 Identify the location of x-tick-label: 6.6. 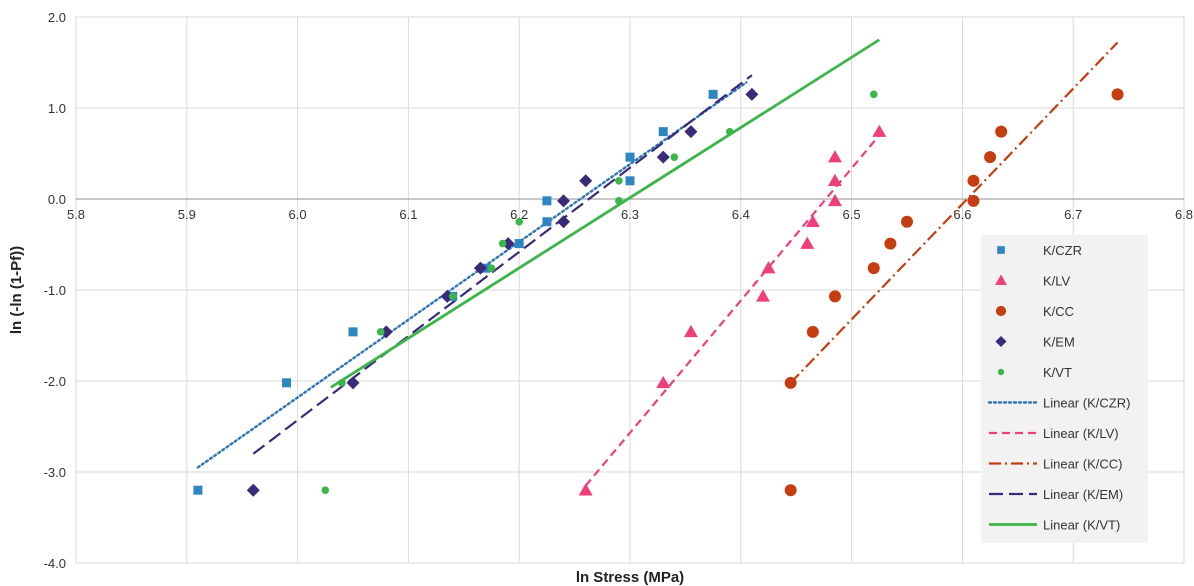
(962, 214).